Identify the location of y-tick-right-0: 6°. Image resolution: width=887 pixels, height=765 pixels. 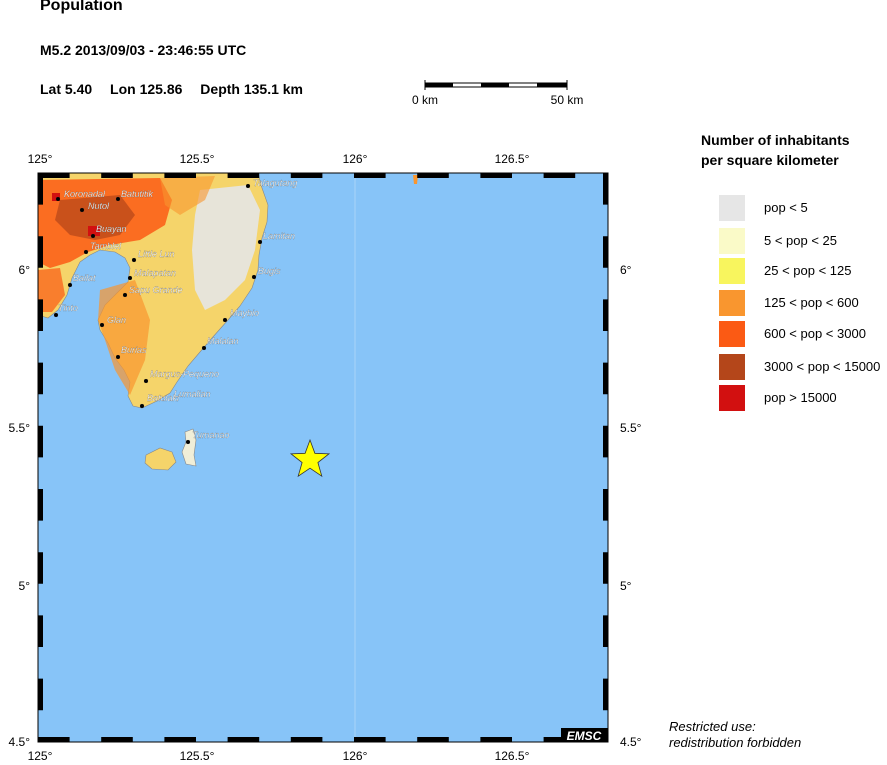
(626, 270).